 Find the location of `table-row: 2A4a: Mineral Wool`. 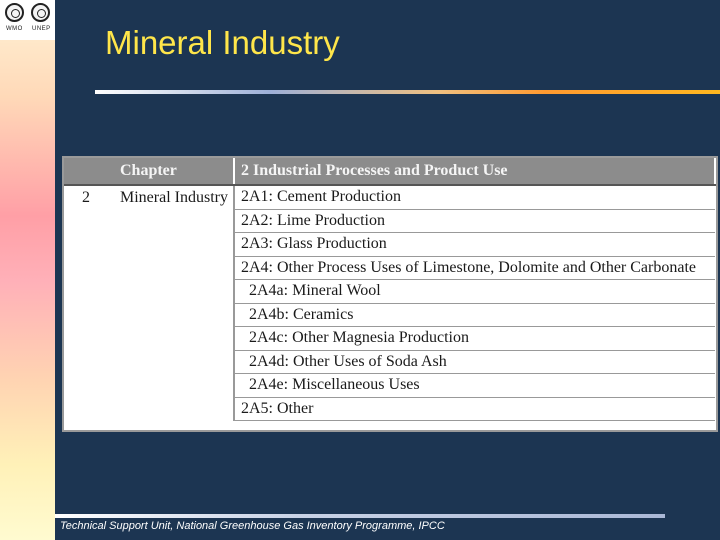

table-row: 2A4a: Mineral Wool is located at coordinates (389, 291).